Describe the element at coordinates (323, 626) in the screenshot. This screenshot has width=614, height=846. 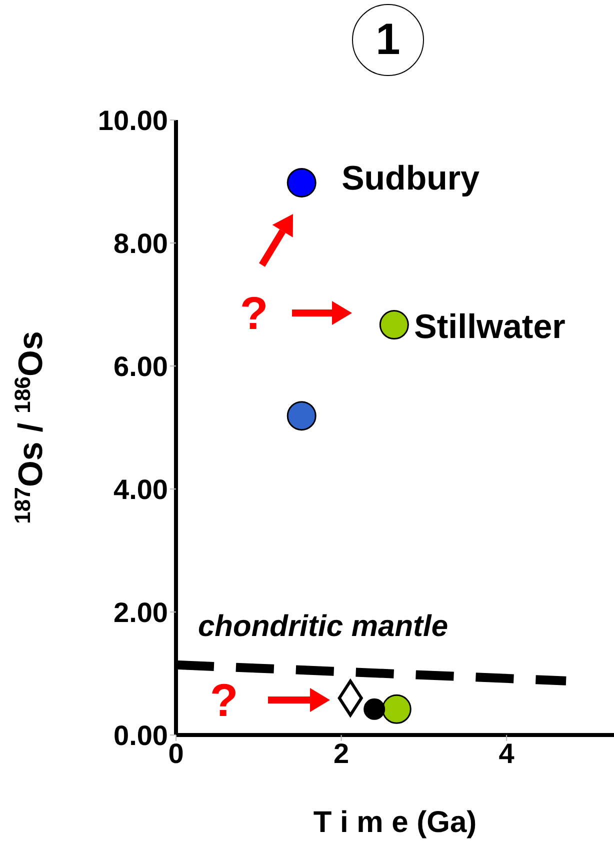
I see `annotation: chondritic mantle` at that location.